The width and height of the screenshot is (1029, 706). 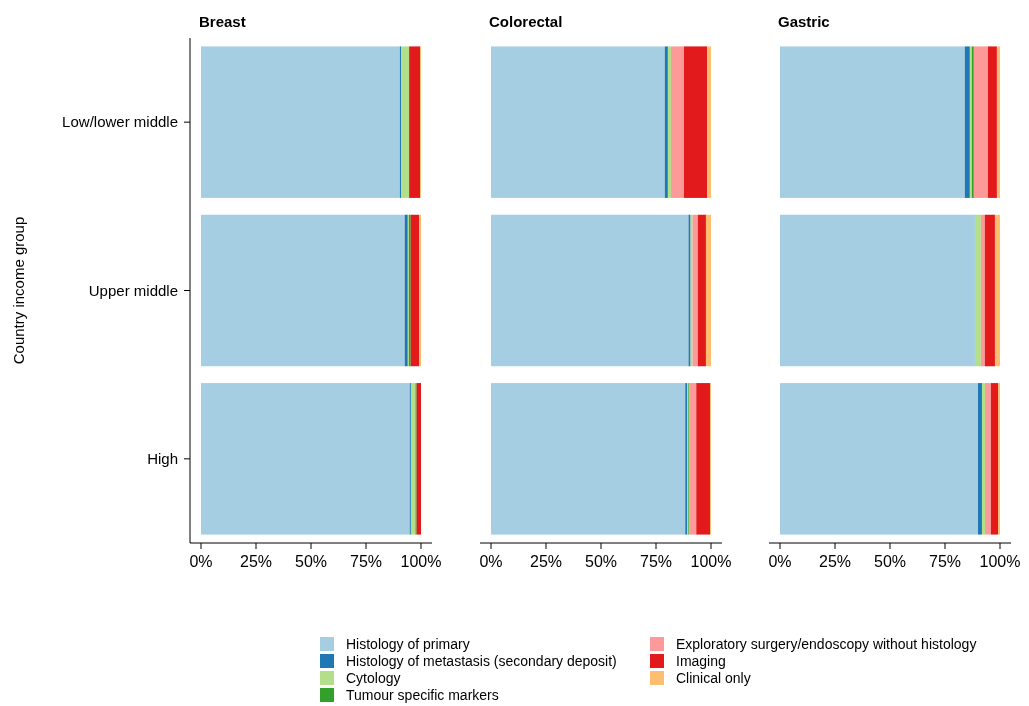 I want to click on chart-title: Gastric, so click(x=804, y=21).